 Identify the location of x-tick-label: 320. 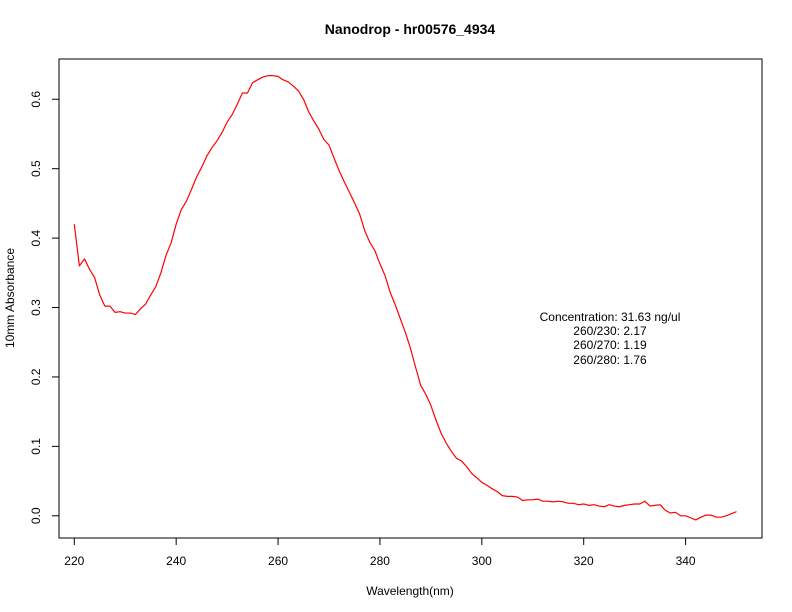
(584, 561).